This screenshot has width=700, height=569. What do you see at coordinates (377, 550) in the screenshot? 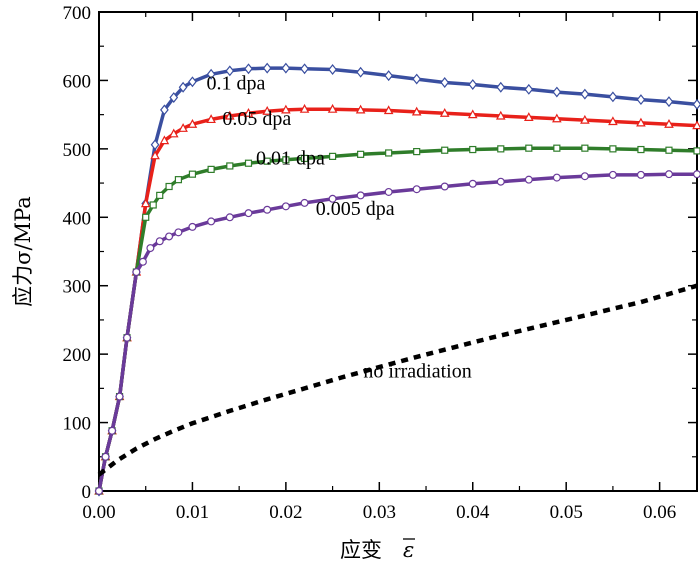
I see `x-axis-title: 应变 ε` at bounding box center [377, 550].